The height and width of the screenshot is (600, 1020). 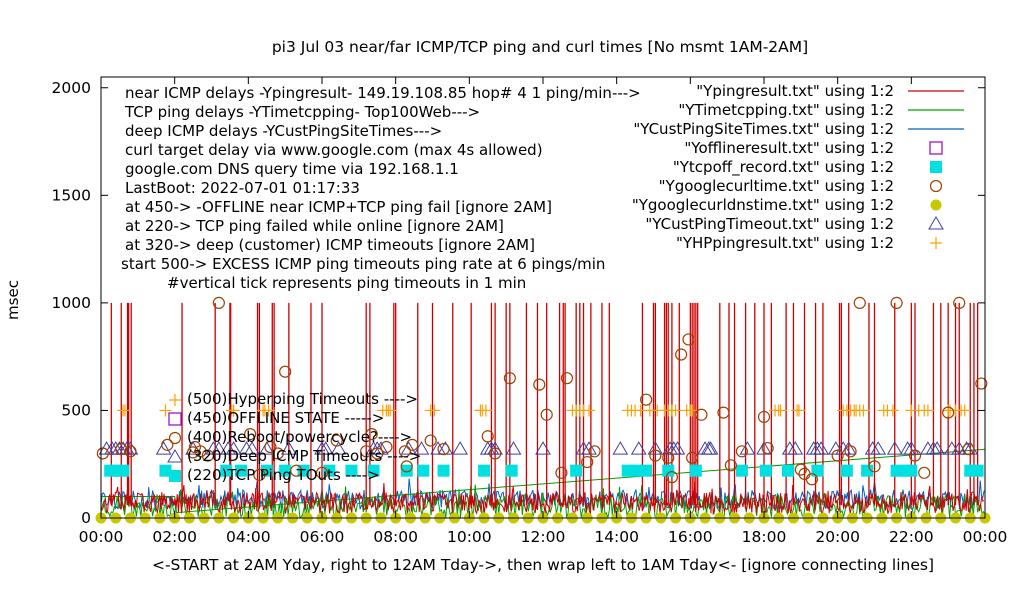 What do you see at coordinates (769, 224) in the screenshot?
I see `legend-label: "YCustPingTimeout.txt" using 1:2` at bounding box center [769, 224].